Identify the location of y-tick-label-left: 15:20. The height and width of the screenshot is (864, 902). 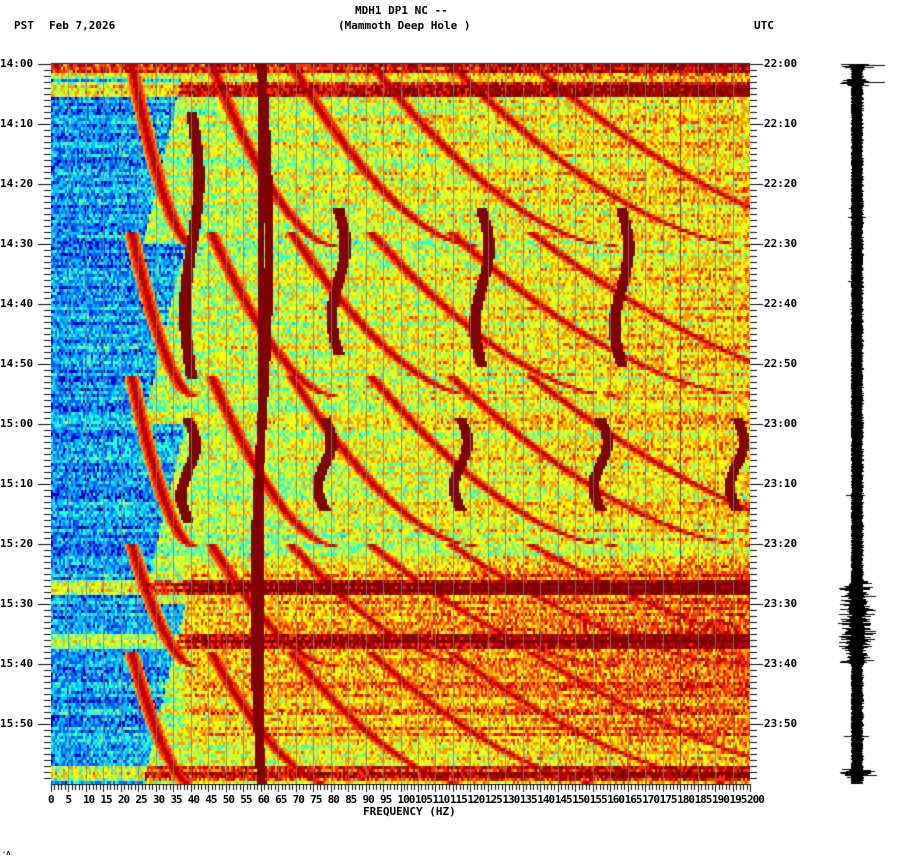
(17, 543).